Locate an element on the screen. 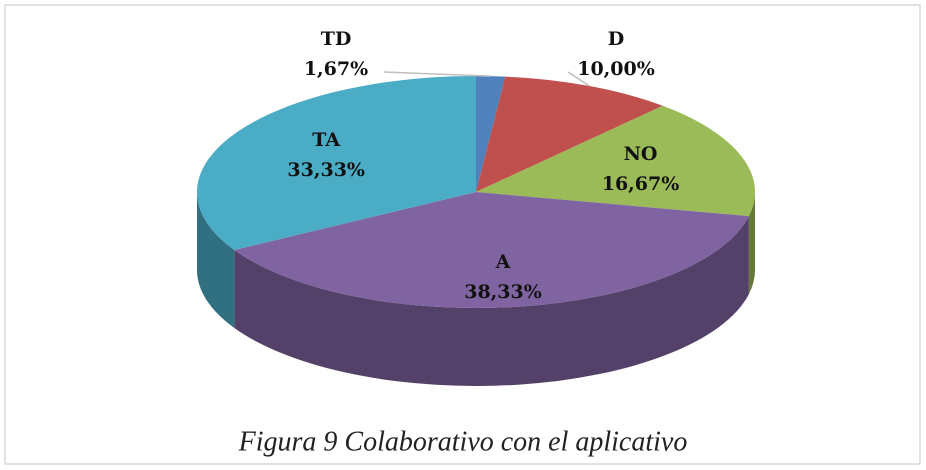  value-label: 38,33% is located at coordinates (503, 292).